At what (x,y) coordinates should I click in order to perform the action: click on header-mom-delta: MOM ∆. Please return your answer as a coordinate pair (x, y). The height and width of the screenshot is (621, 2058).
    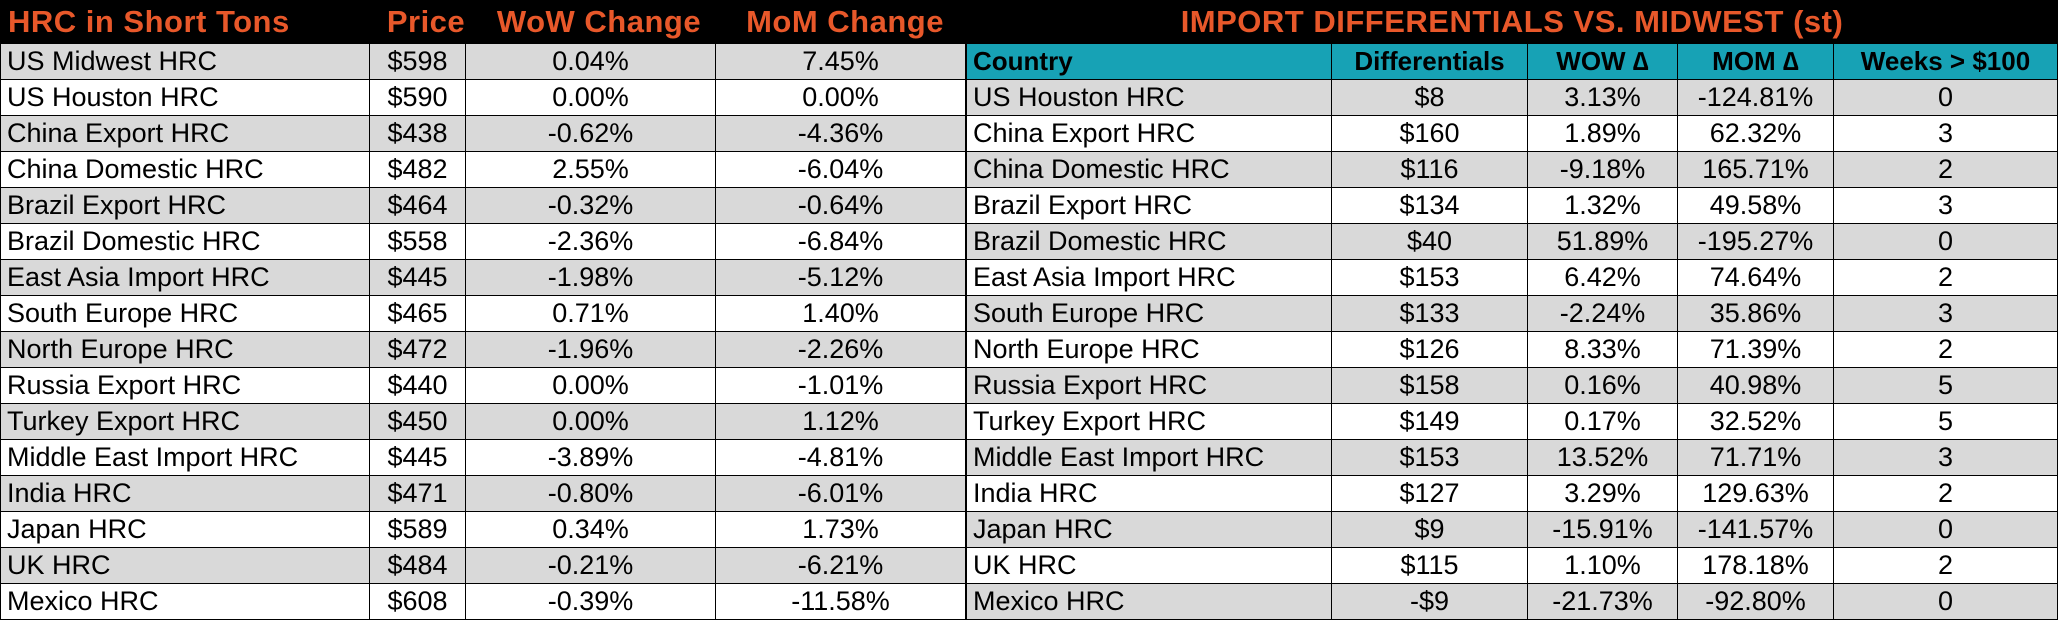
    Looking at the image, I should click on (1756, 61).